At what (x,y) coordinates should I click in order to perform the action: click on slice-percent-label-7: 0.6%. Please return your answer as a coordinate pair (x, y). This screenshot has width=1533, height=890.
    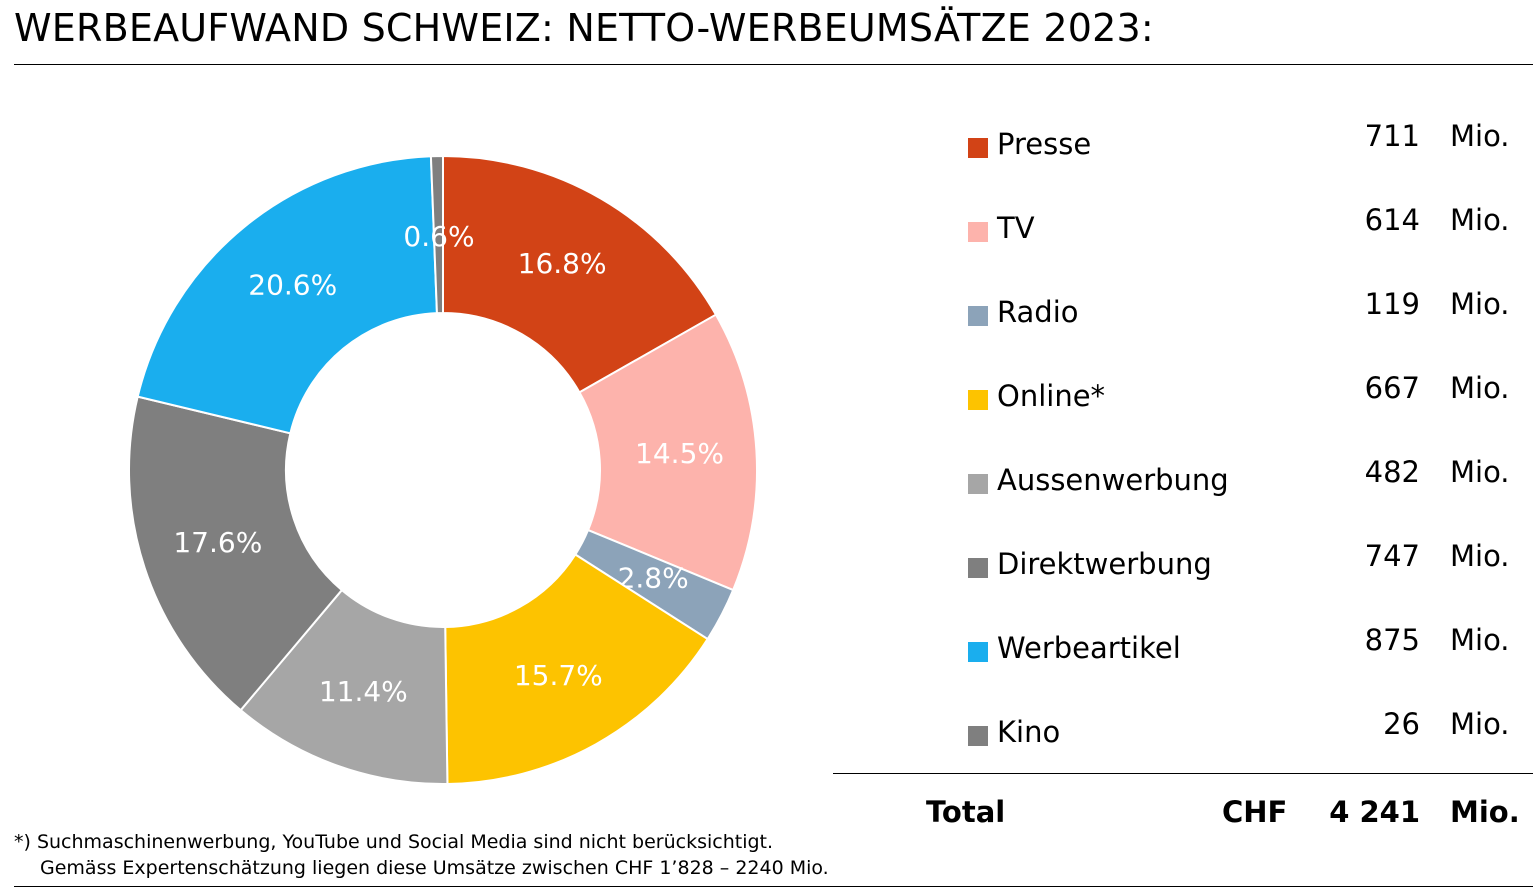
    Looking at the image, I should click on (438, 236).